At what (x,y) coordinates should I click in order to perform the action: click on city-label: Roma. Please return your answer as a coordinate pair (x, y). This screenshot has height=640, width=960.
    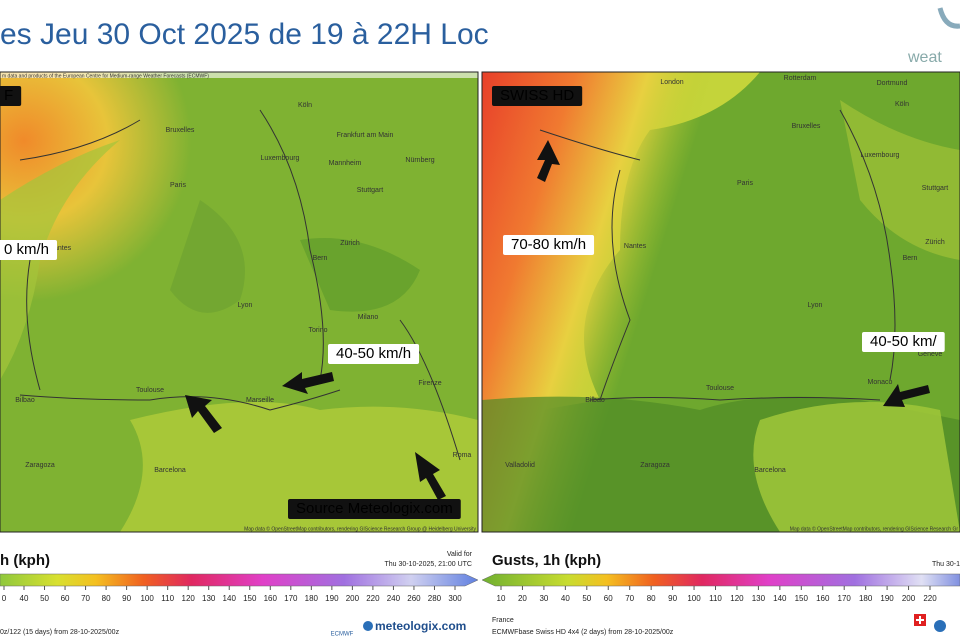
    Looking at the image, I should click on (462, 455).